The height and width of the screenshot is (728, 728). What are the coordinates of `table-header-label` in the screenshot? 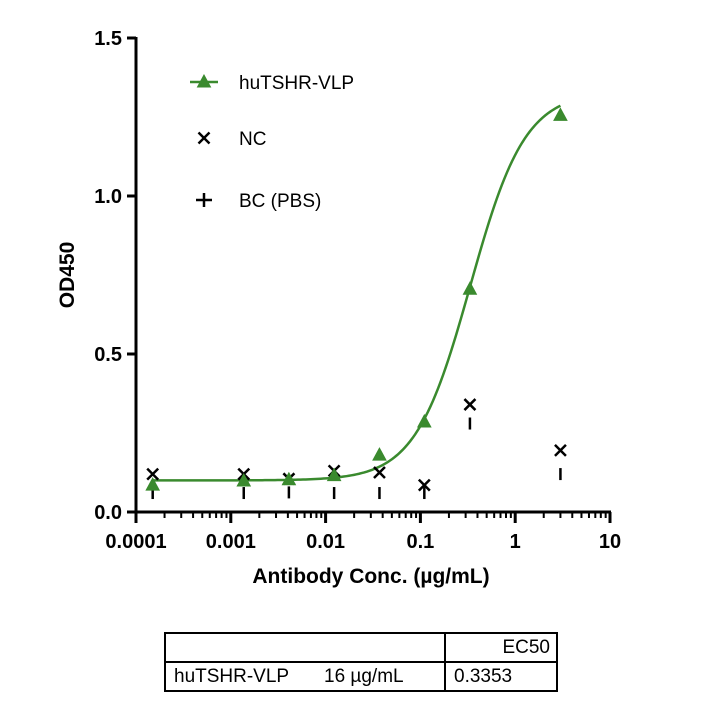 It's located at (305, 647).